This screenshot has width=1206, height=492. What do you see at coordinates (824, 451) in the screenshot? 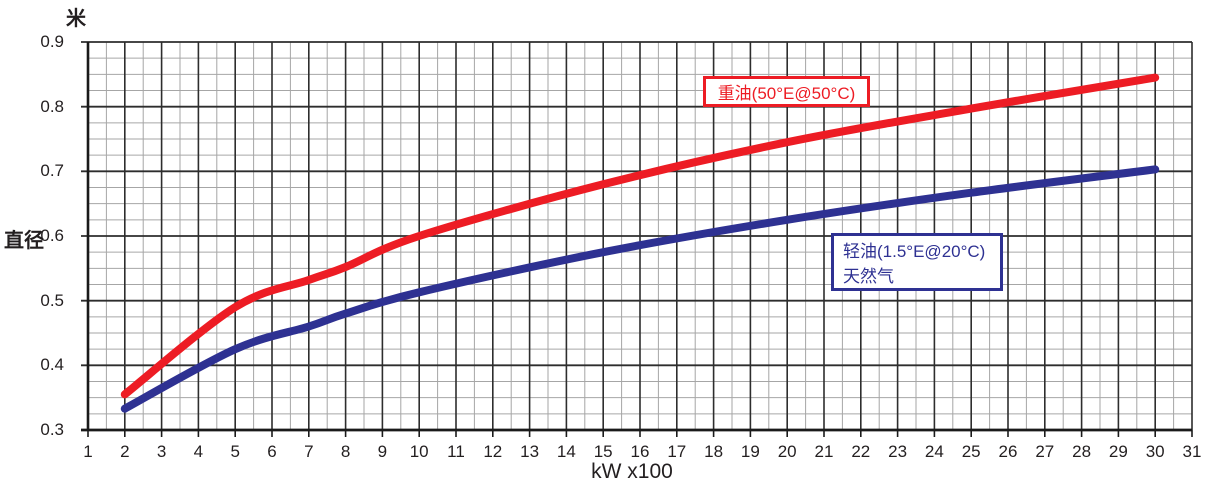
I see `x-tick-label: 21` at bounding box center [824, 451].